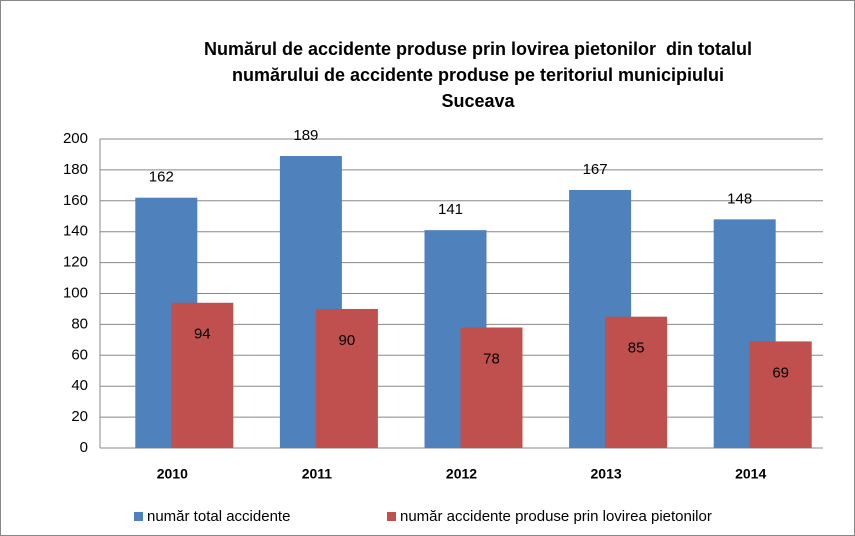  What do you see at coordinates (79, 354) in the screenshot?
I see `y-tick-label: 60` at bounding box center [79, 354].